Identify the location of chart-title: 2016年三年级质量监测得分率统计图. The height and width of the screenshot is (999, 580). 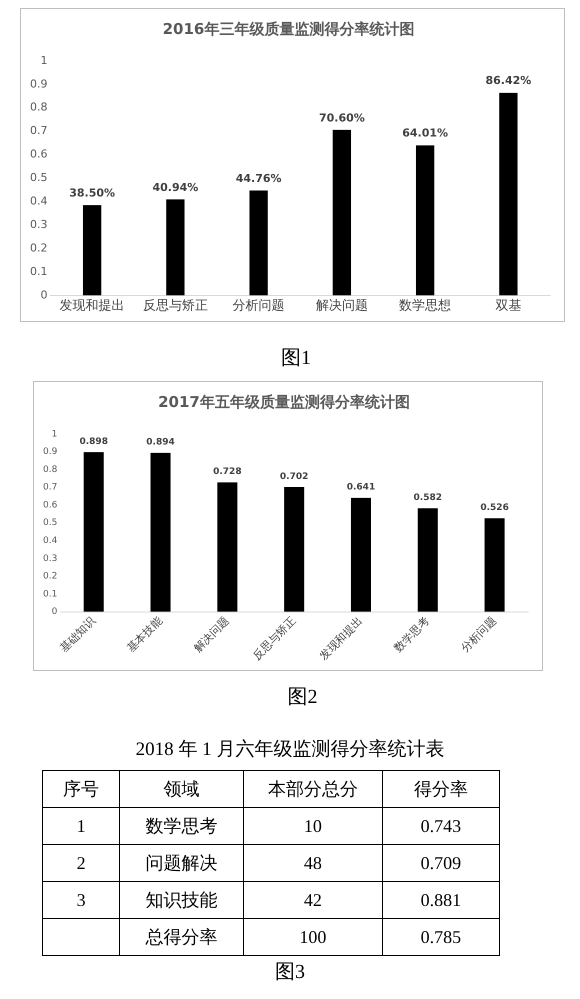
(288, 29).